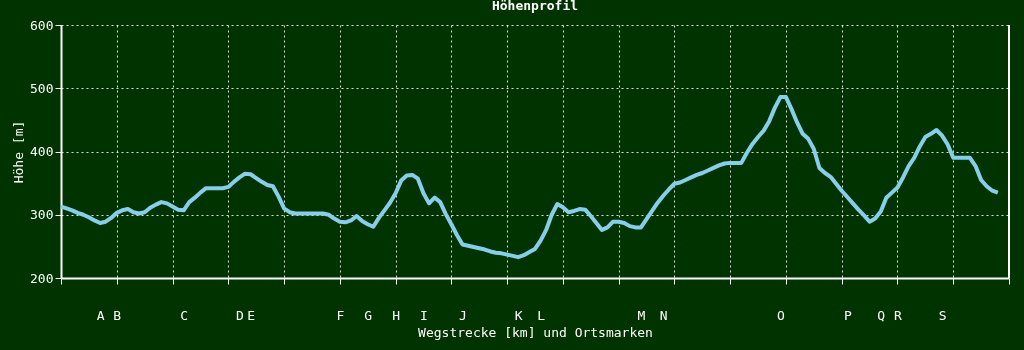  I want to click on x-tick-label: K, so click(518, 315).